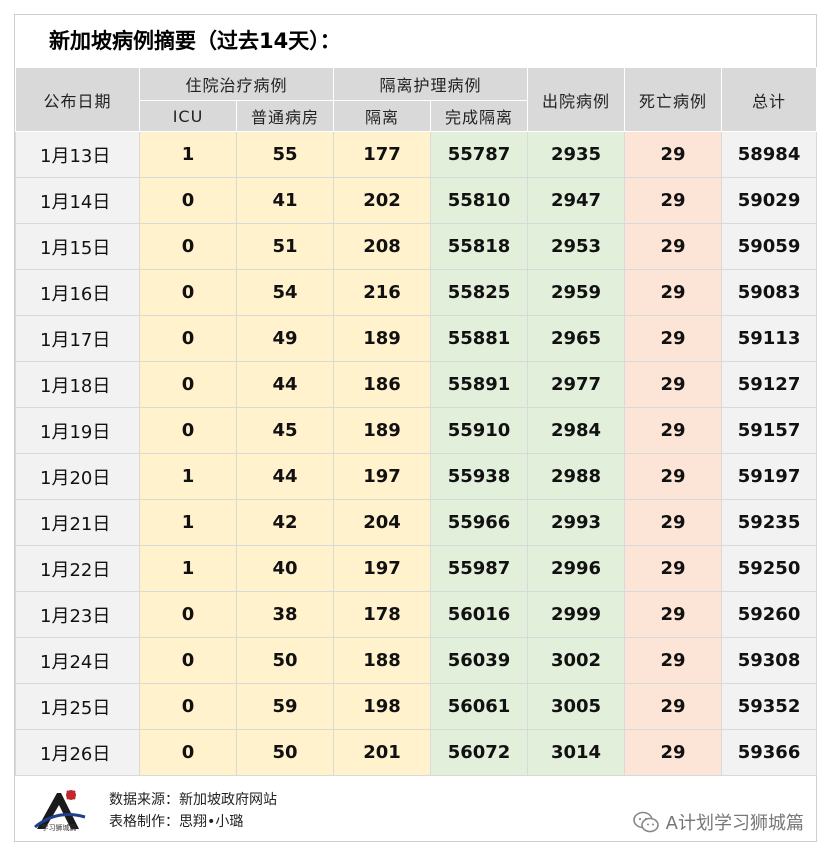 Image resolution: width=831 pixels, height=855 pixels. What do you see at coordinates (77, 706) in the screenshot?
I see `cell-date: 1月25日` at bounding box center [77, 706].